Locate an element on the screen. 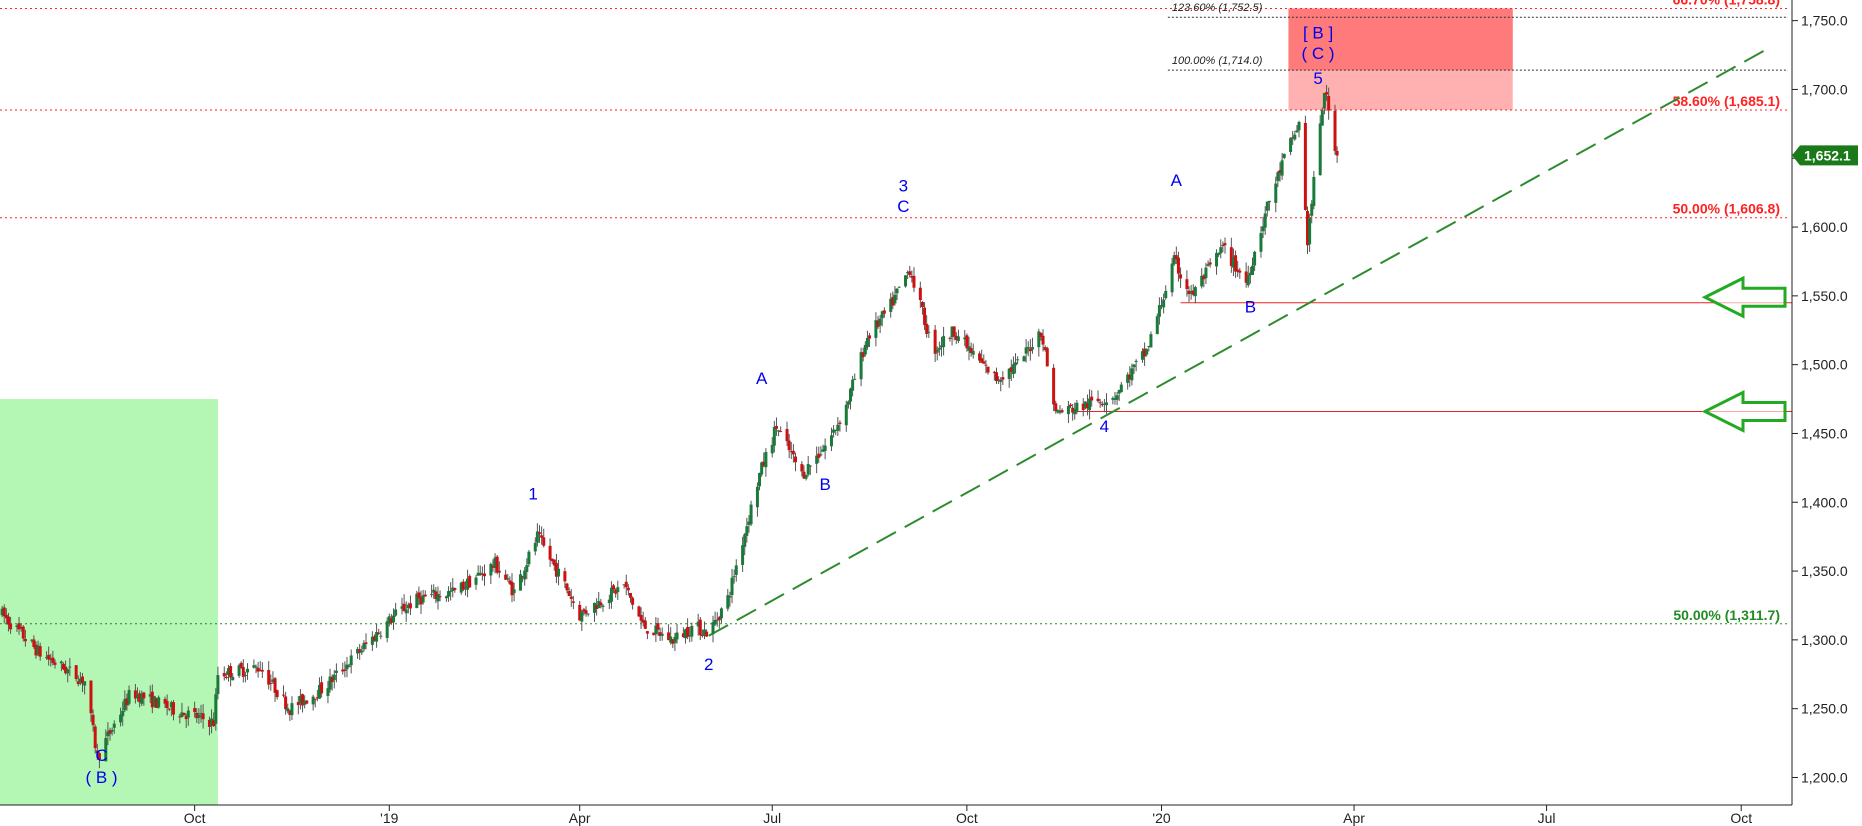 This screenshot has height=826, width=1862. fib-label-0: 58.60% (1,685.1) is located at coordinates (1726, 101).